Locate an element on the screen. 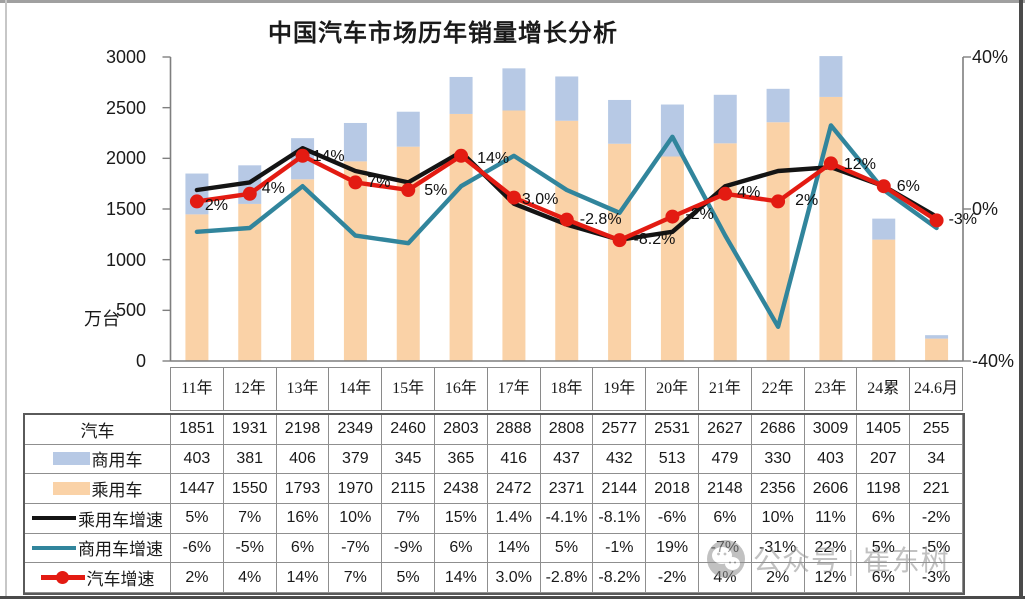 The image size is (1025, 599). x-axis-category: 20年 is located at coordinates (672, 389).